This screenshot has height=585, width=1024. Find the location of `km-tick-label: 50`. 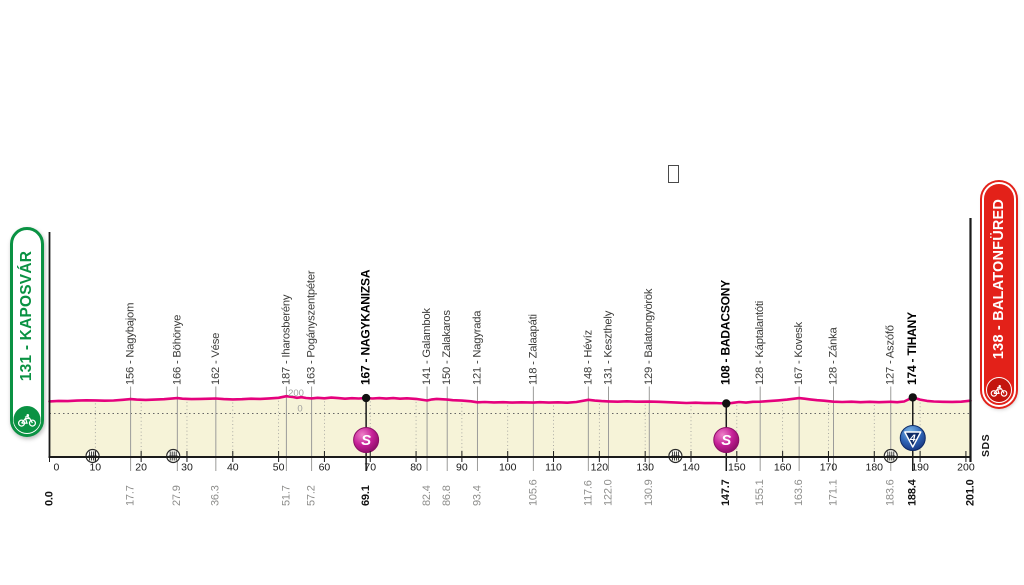

km-tick-label: 50 is located at coordinates (279, 468).